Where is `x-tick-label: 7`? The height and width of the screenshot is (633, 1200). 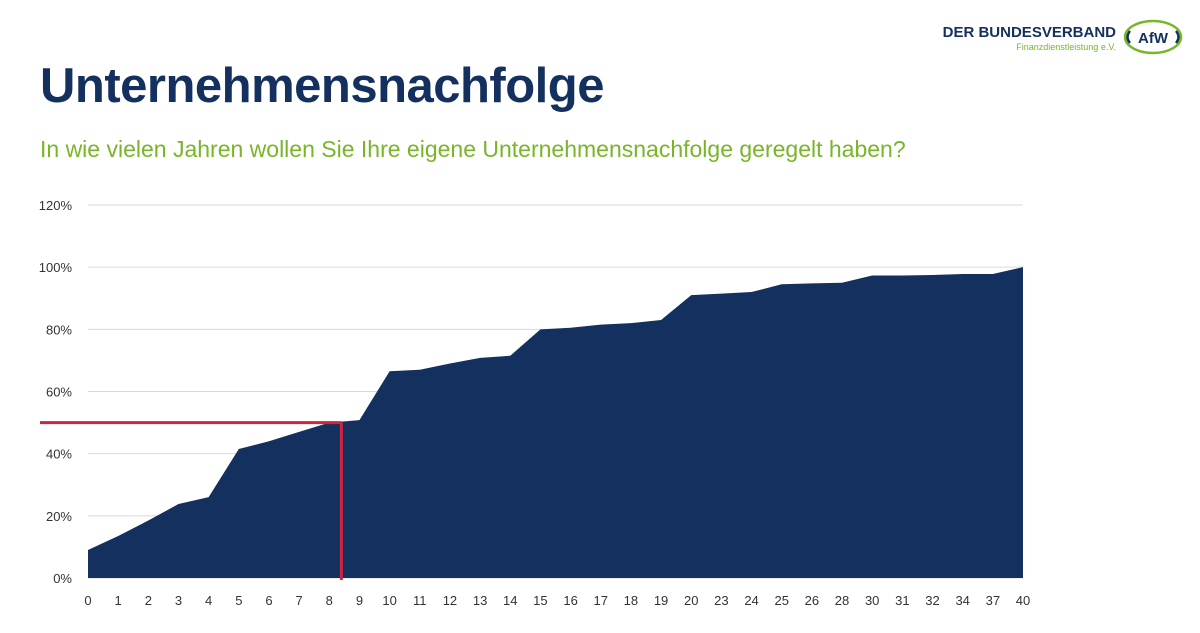 x-tick-label: 7 is located at coordinates (299, 600).